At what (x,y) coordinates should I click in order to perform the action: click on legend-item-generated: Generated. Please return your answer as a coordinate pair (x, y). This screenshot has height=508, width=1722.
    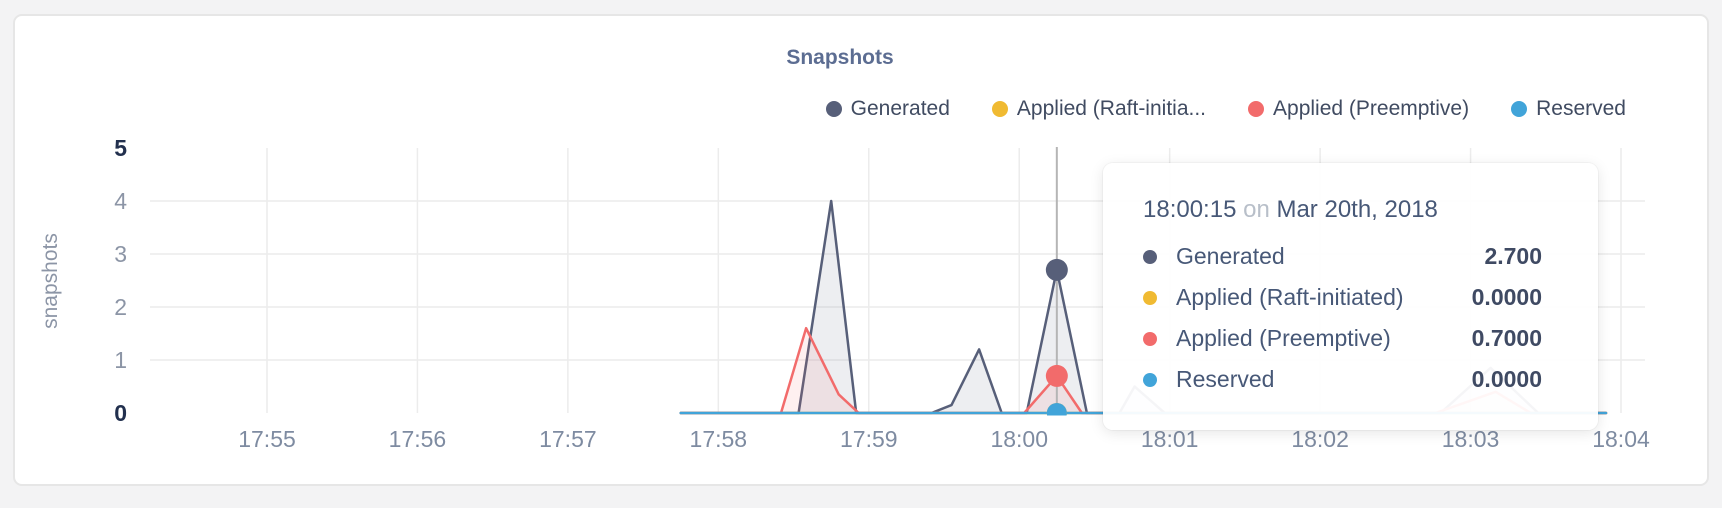
    Looking at the image, I should click on (887, 109).